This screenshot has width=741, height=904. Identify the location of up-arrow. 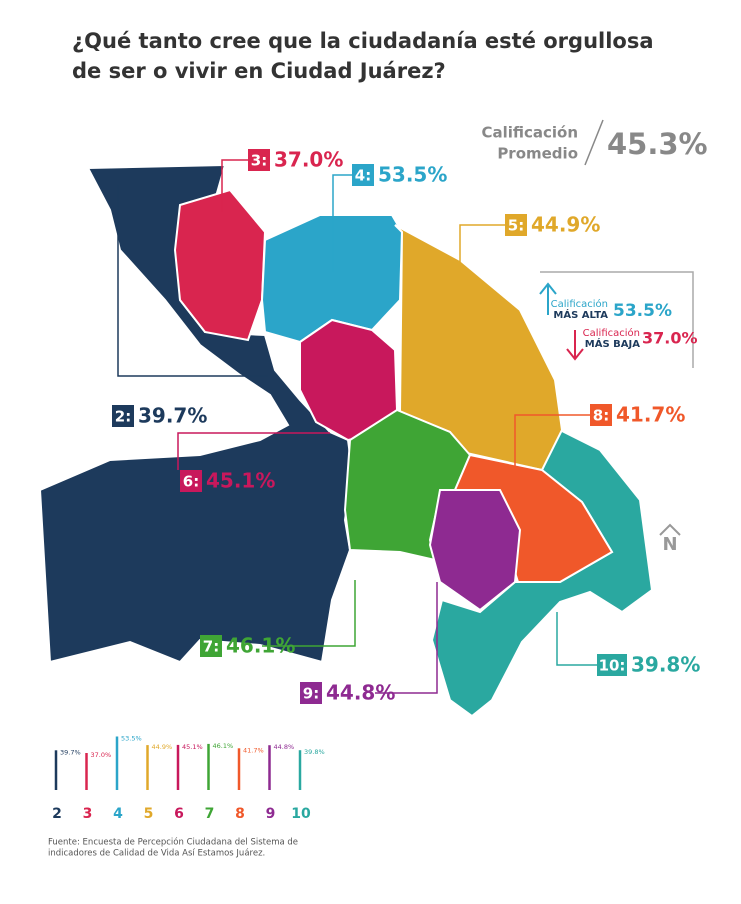
(548, 298).